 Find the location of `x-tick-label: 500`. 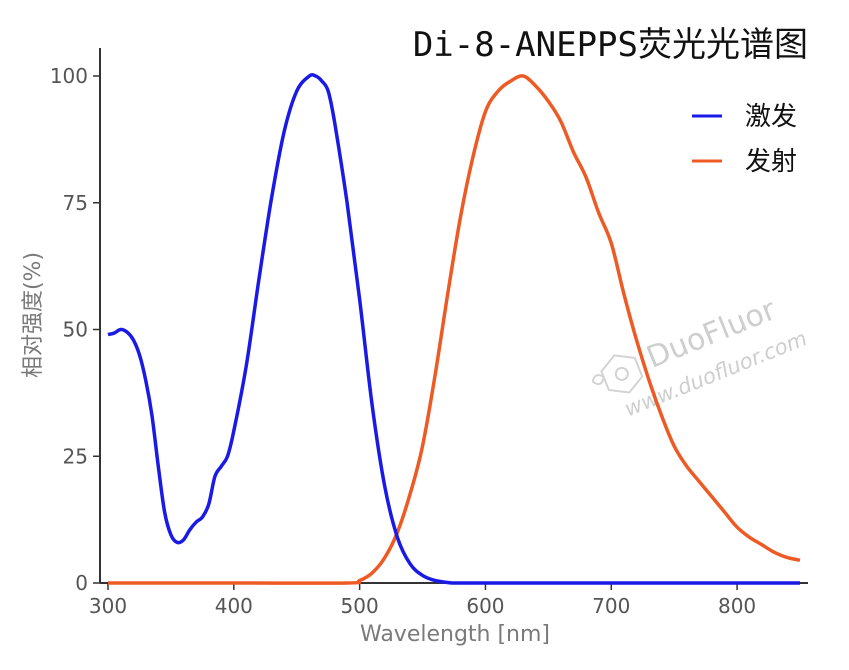

x-tick-label: 500 is located at coordinates (360, 606).